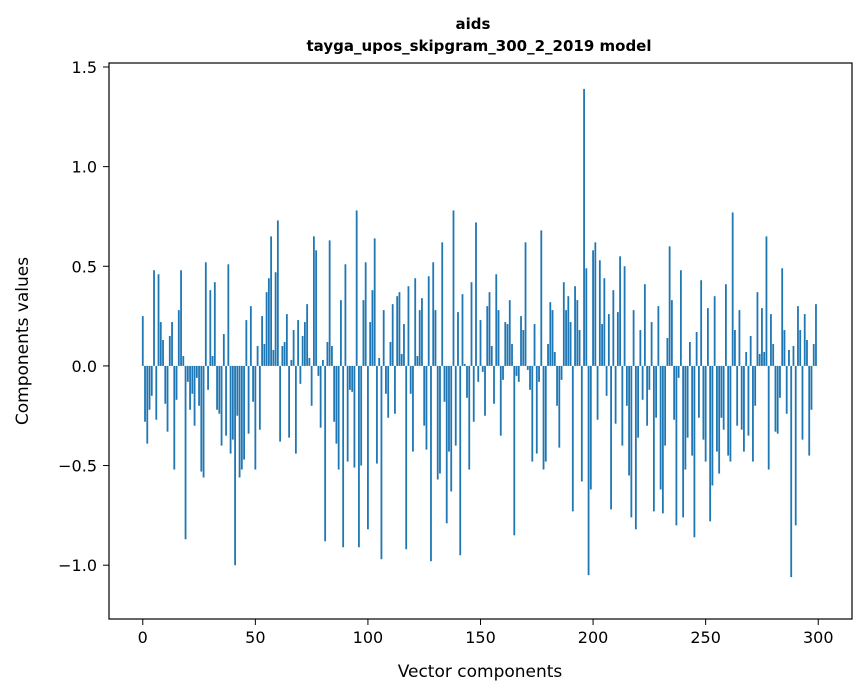 The width and height of the screenshot is (867, 696). I want to click on x-tick-label: 0, so click(143, 637).